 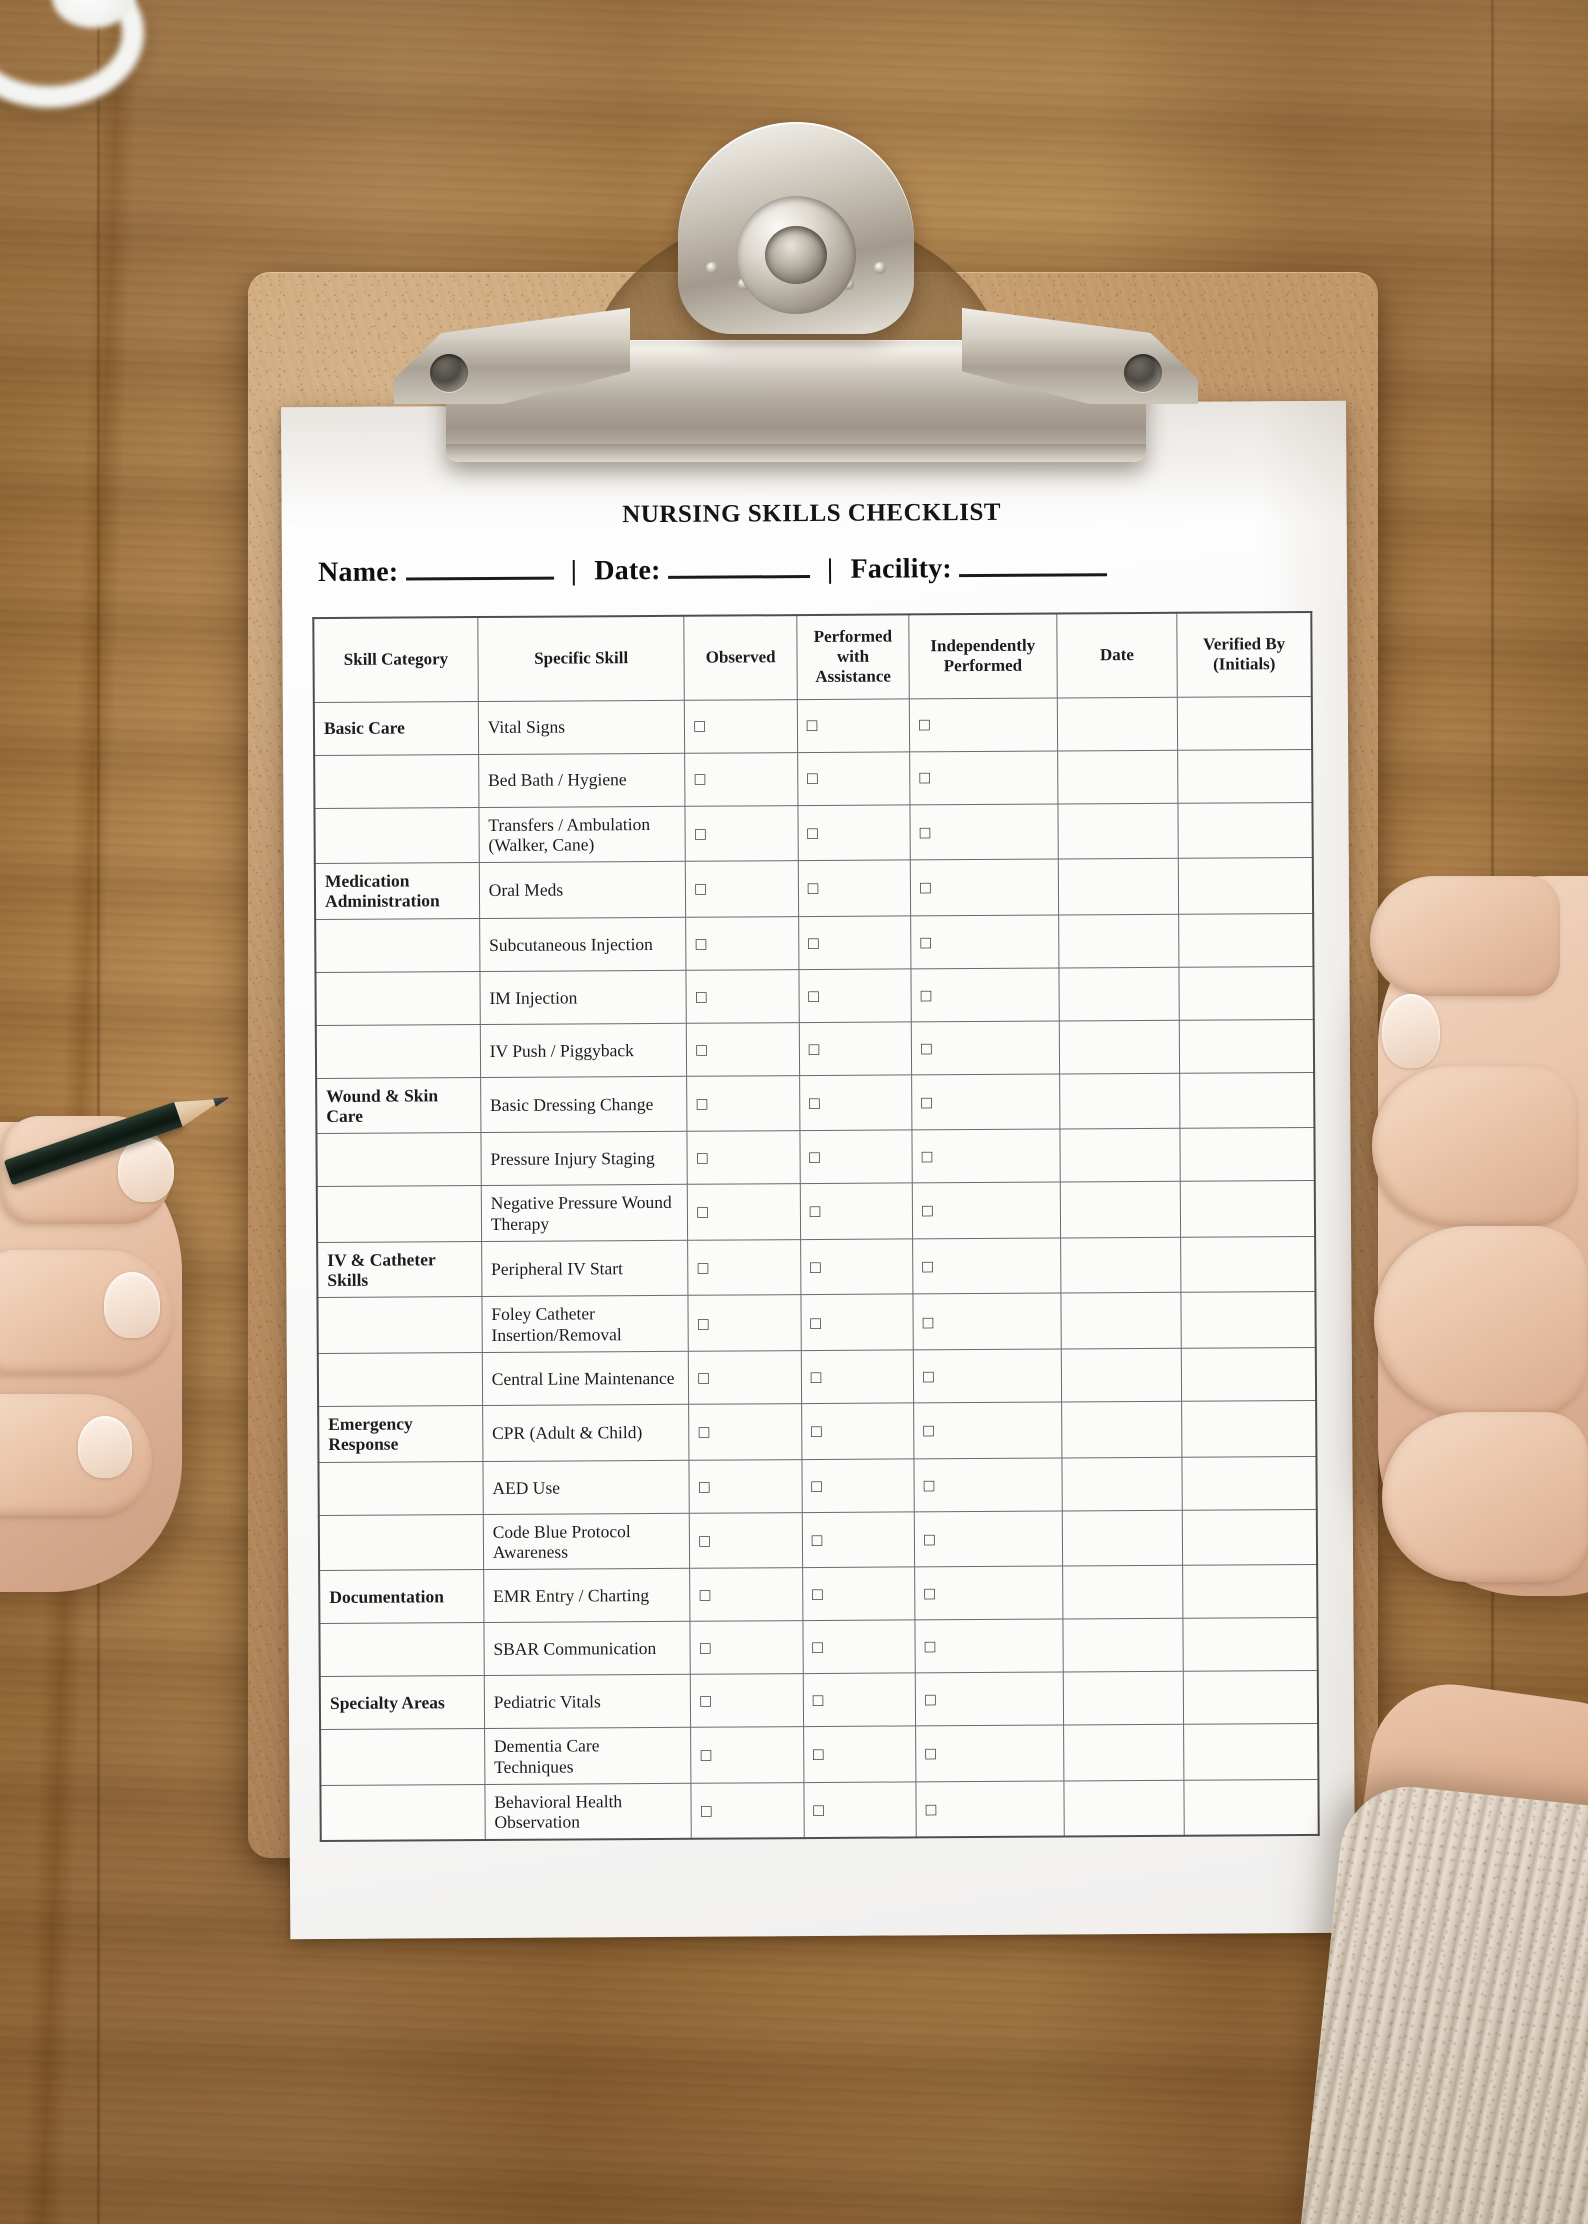 What do you see at coordinates (796, 328) in the screenshot?
I see `clipboard-clip` at bounding box center [796, 328].